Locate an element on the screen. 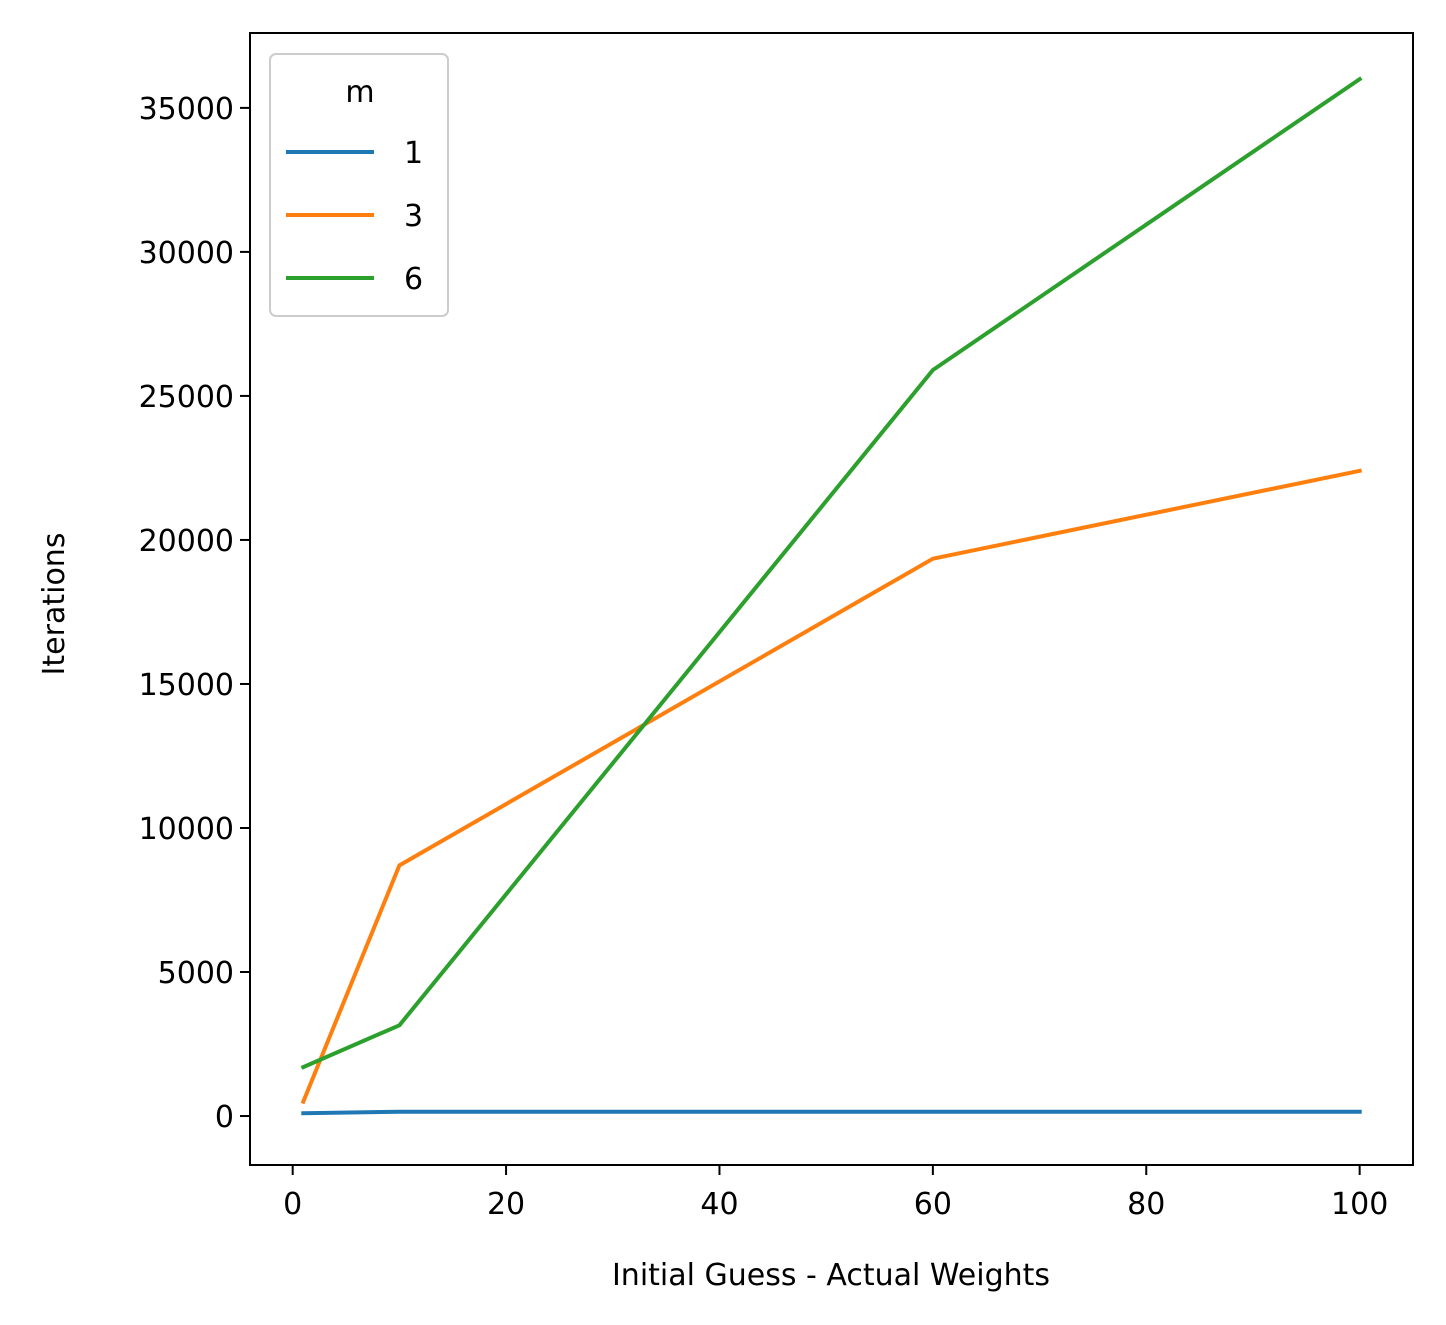 The width and height of the screenshot is (1446, 1325). x-tick-label: 80 is located at coordinates (1146, 1204).